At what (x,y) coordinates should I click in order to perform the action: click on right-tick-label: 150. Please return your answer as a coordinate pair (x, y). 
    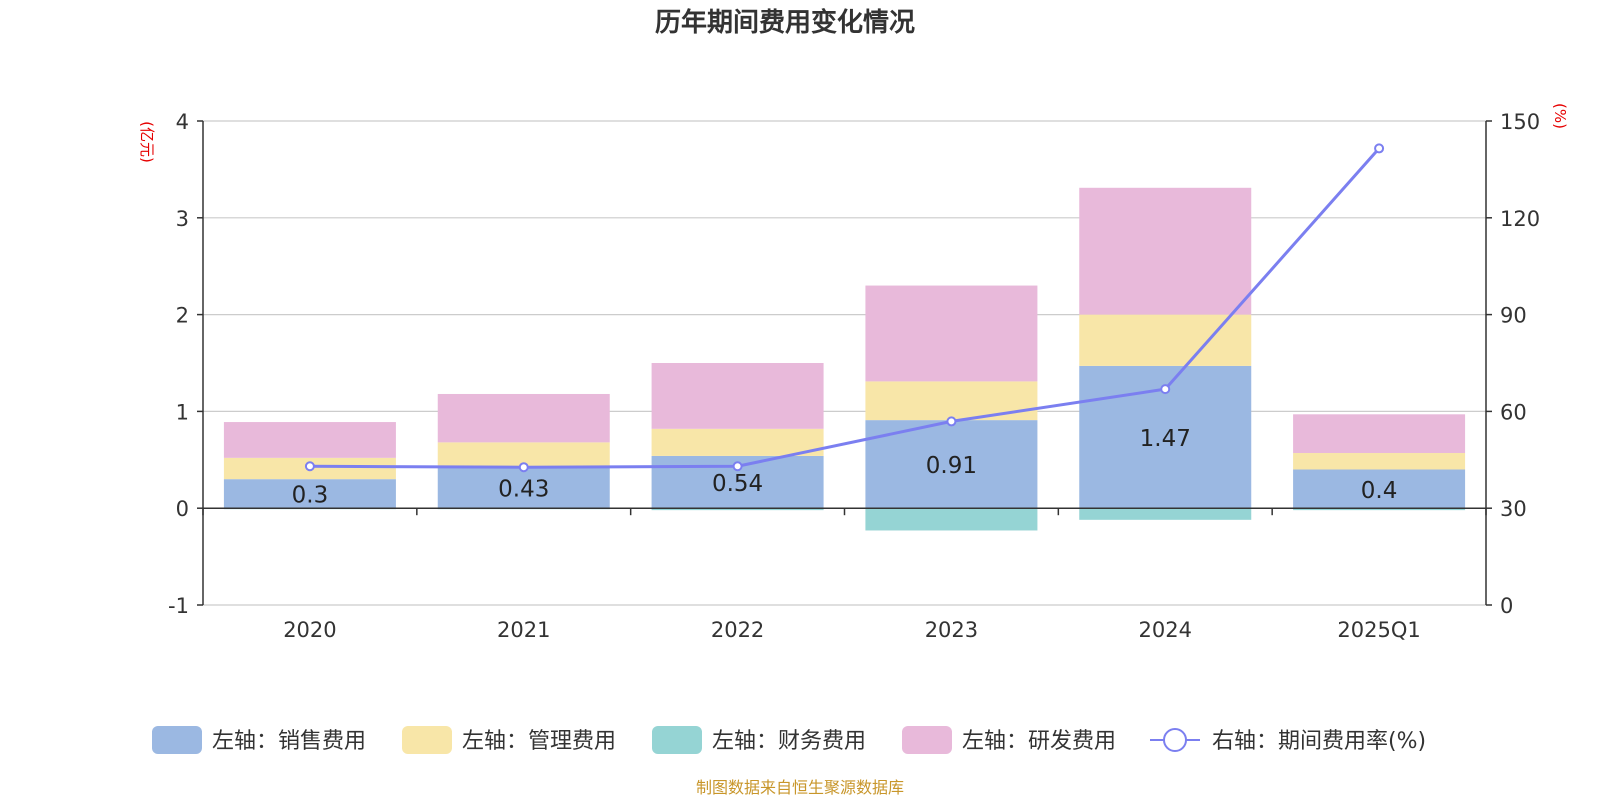
    Looking at the image, I should click on (1520, 122).